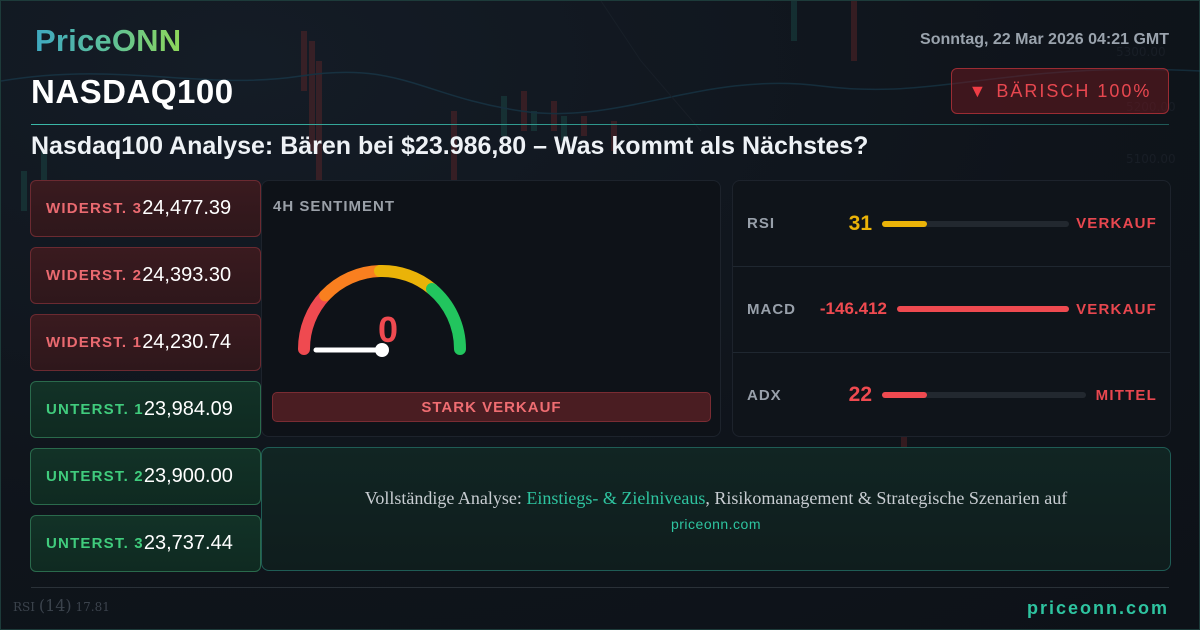  What do you see at coordinates (132, 91) in the screenshot?
I see `symbol-title: NASDAQ100` at bounding box center [132, 91].